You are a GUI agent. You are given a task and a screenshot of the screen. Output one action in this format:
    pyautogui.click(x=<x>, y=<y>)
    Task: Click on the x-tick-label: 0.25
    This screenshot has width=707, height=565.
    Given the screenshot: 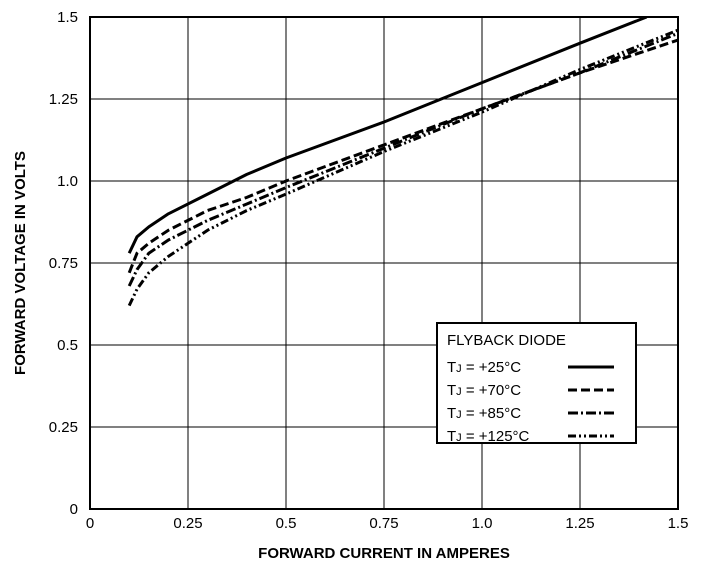 What is the action you would take?
    pyautogui.click(x=187, y=523)
    